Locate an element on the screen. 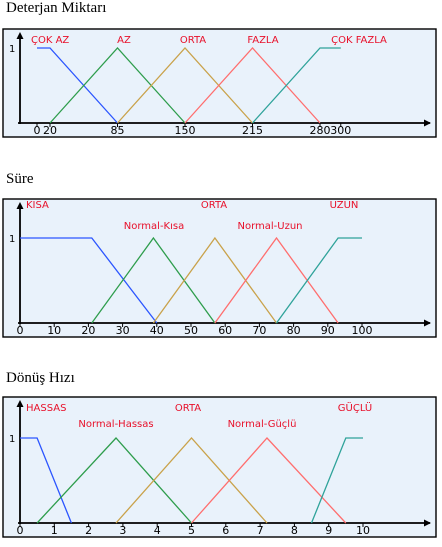  x-tick-label: 6 is located at coordinates (225, 530).